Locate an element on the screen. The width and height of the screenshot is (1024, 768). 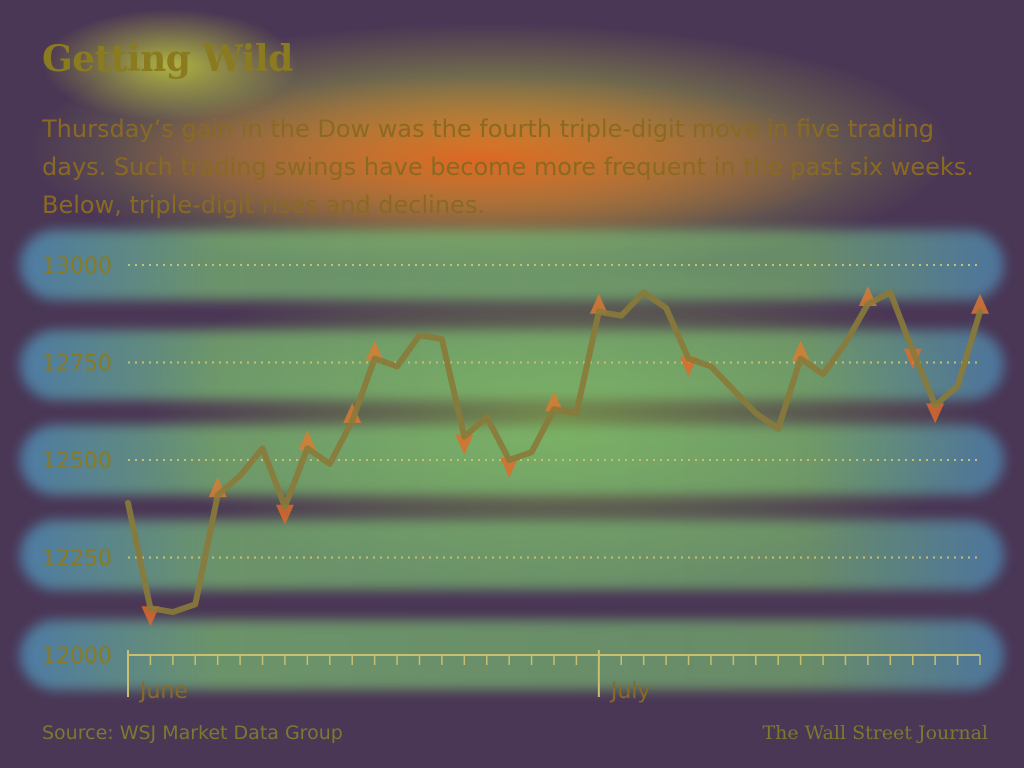
y-tick-label: 12250 is located at coordinates (77, 559).